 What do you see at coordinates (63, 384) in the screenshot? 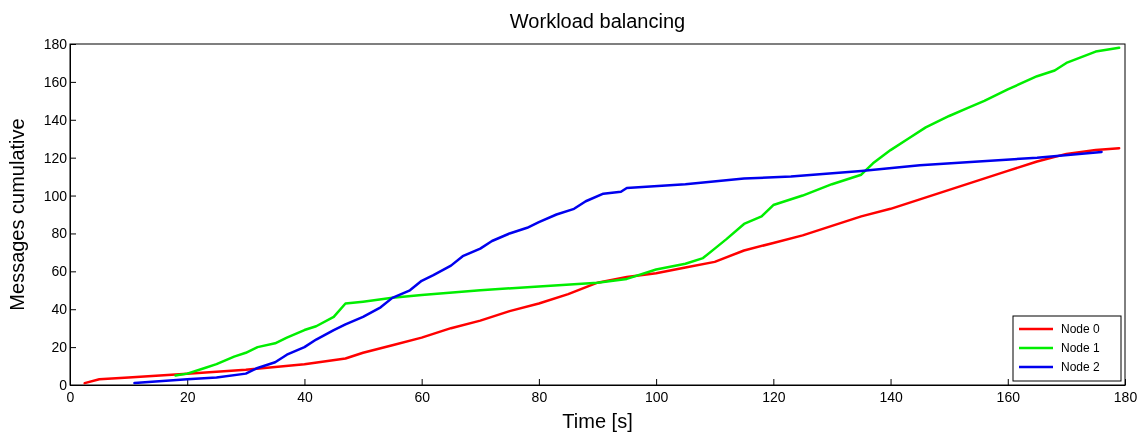
I see `y-tick-label: 0` at bounding box center [63, 384].